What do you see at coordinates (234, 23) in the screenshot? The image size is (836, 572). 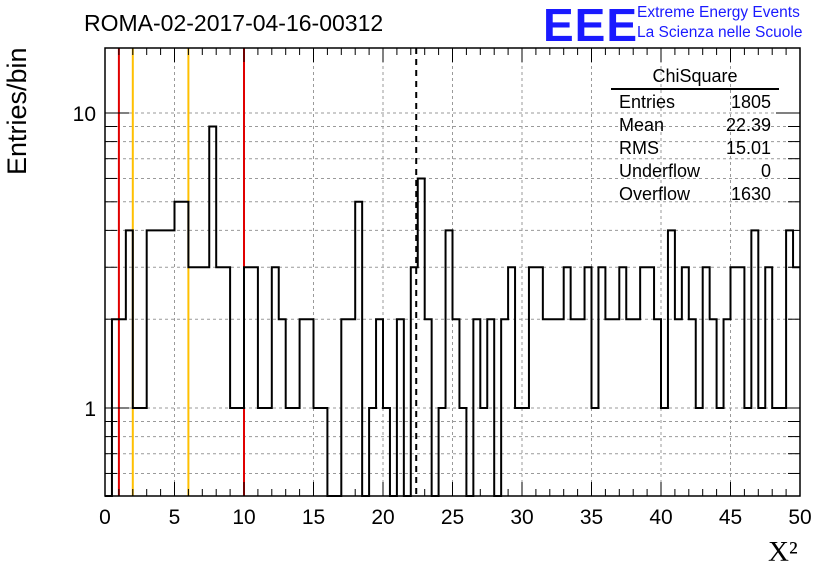 I see `chart-title: ROMA-02-2017-04-16-00312` at bounding box center [234, 23].